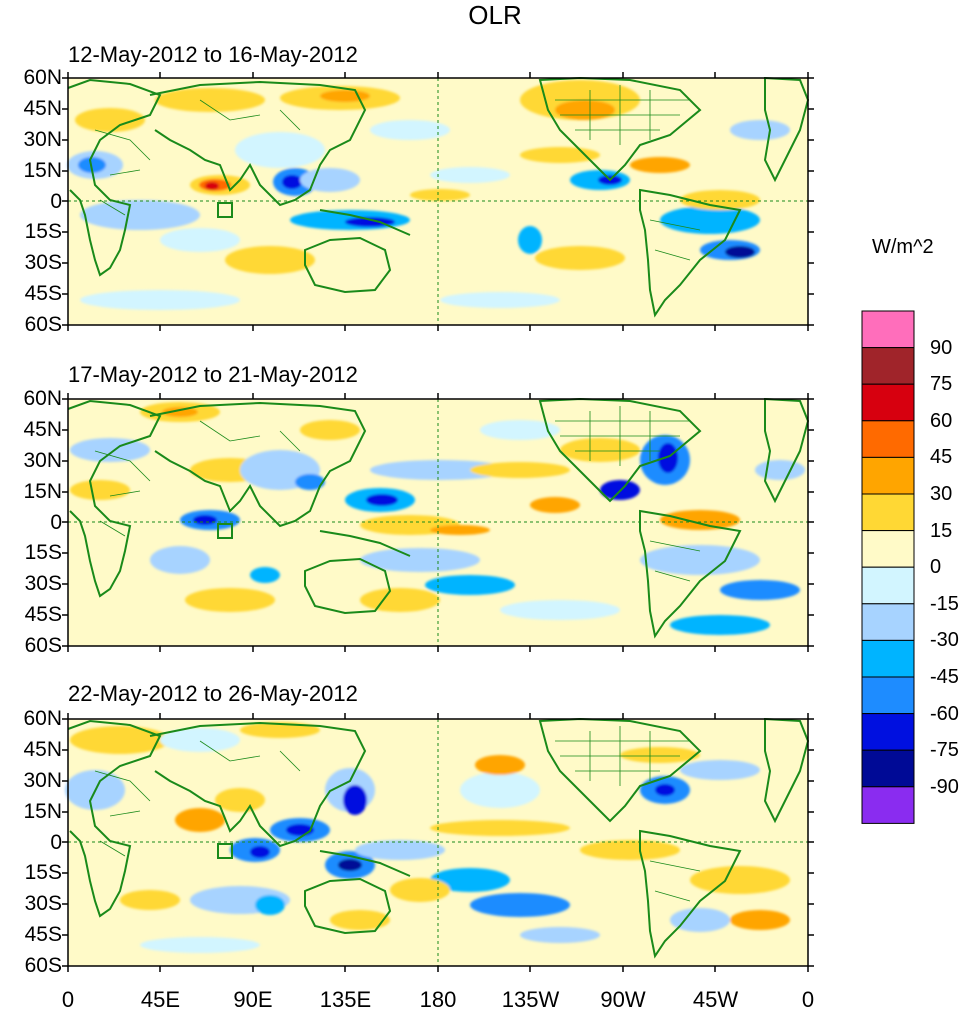  I want to click on lon-tick-label: 45E, so click(160, 999).